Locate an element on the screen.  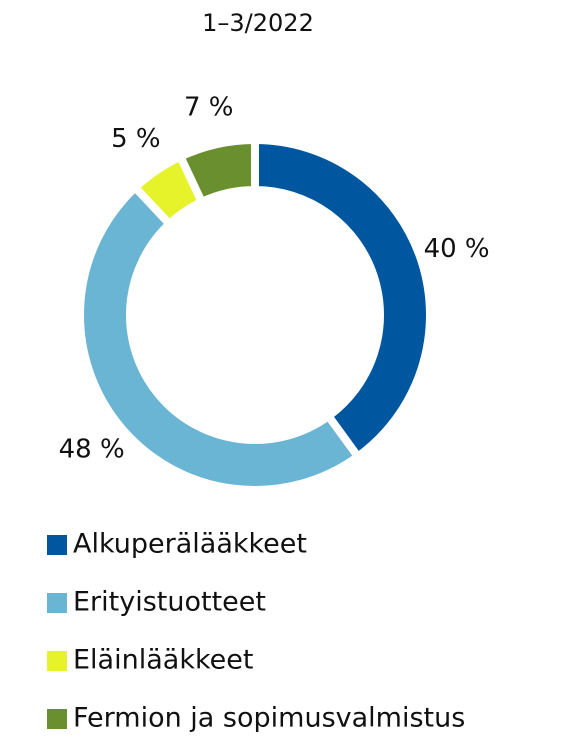
value-label: 40 % is located at coordinates (457, 249).